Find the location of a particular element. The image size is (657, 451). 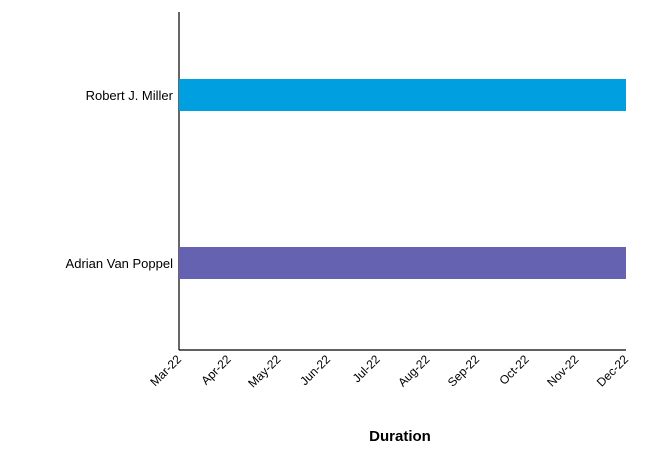

category-labels: Robert J. Miller Adrian Van Poppel is located at coordinates (120, 179).